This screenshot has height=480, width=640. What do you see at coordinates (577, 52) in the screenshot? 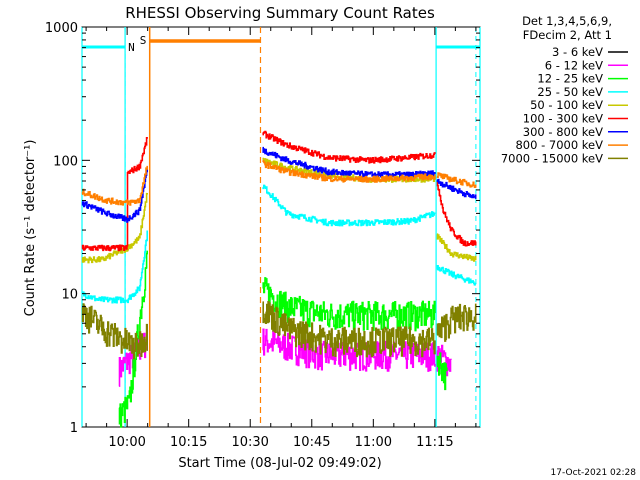
I see `legend-label: 3 - 6 keV` at bounding box center [577, 52].